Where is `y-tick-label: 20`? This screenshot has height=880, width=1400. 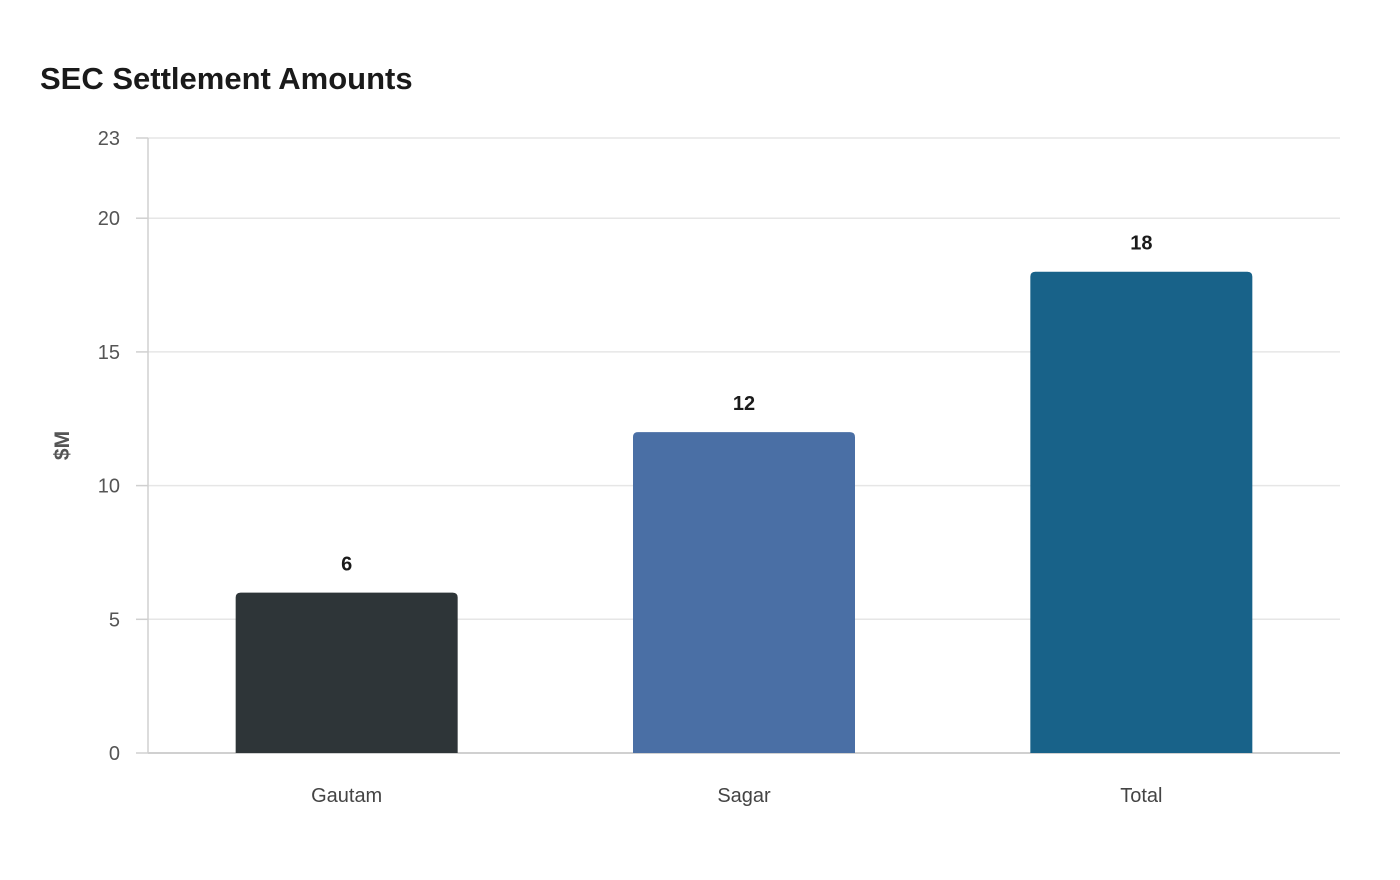 y-tick-label: 20 is located at coordinates (109, 219).